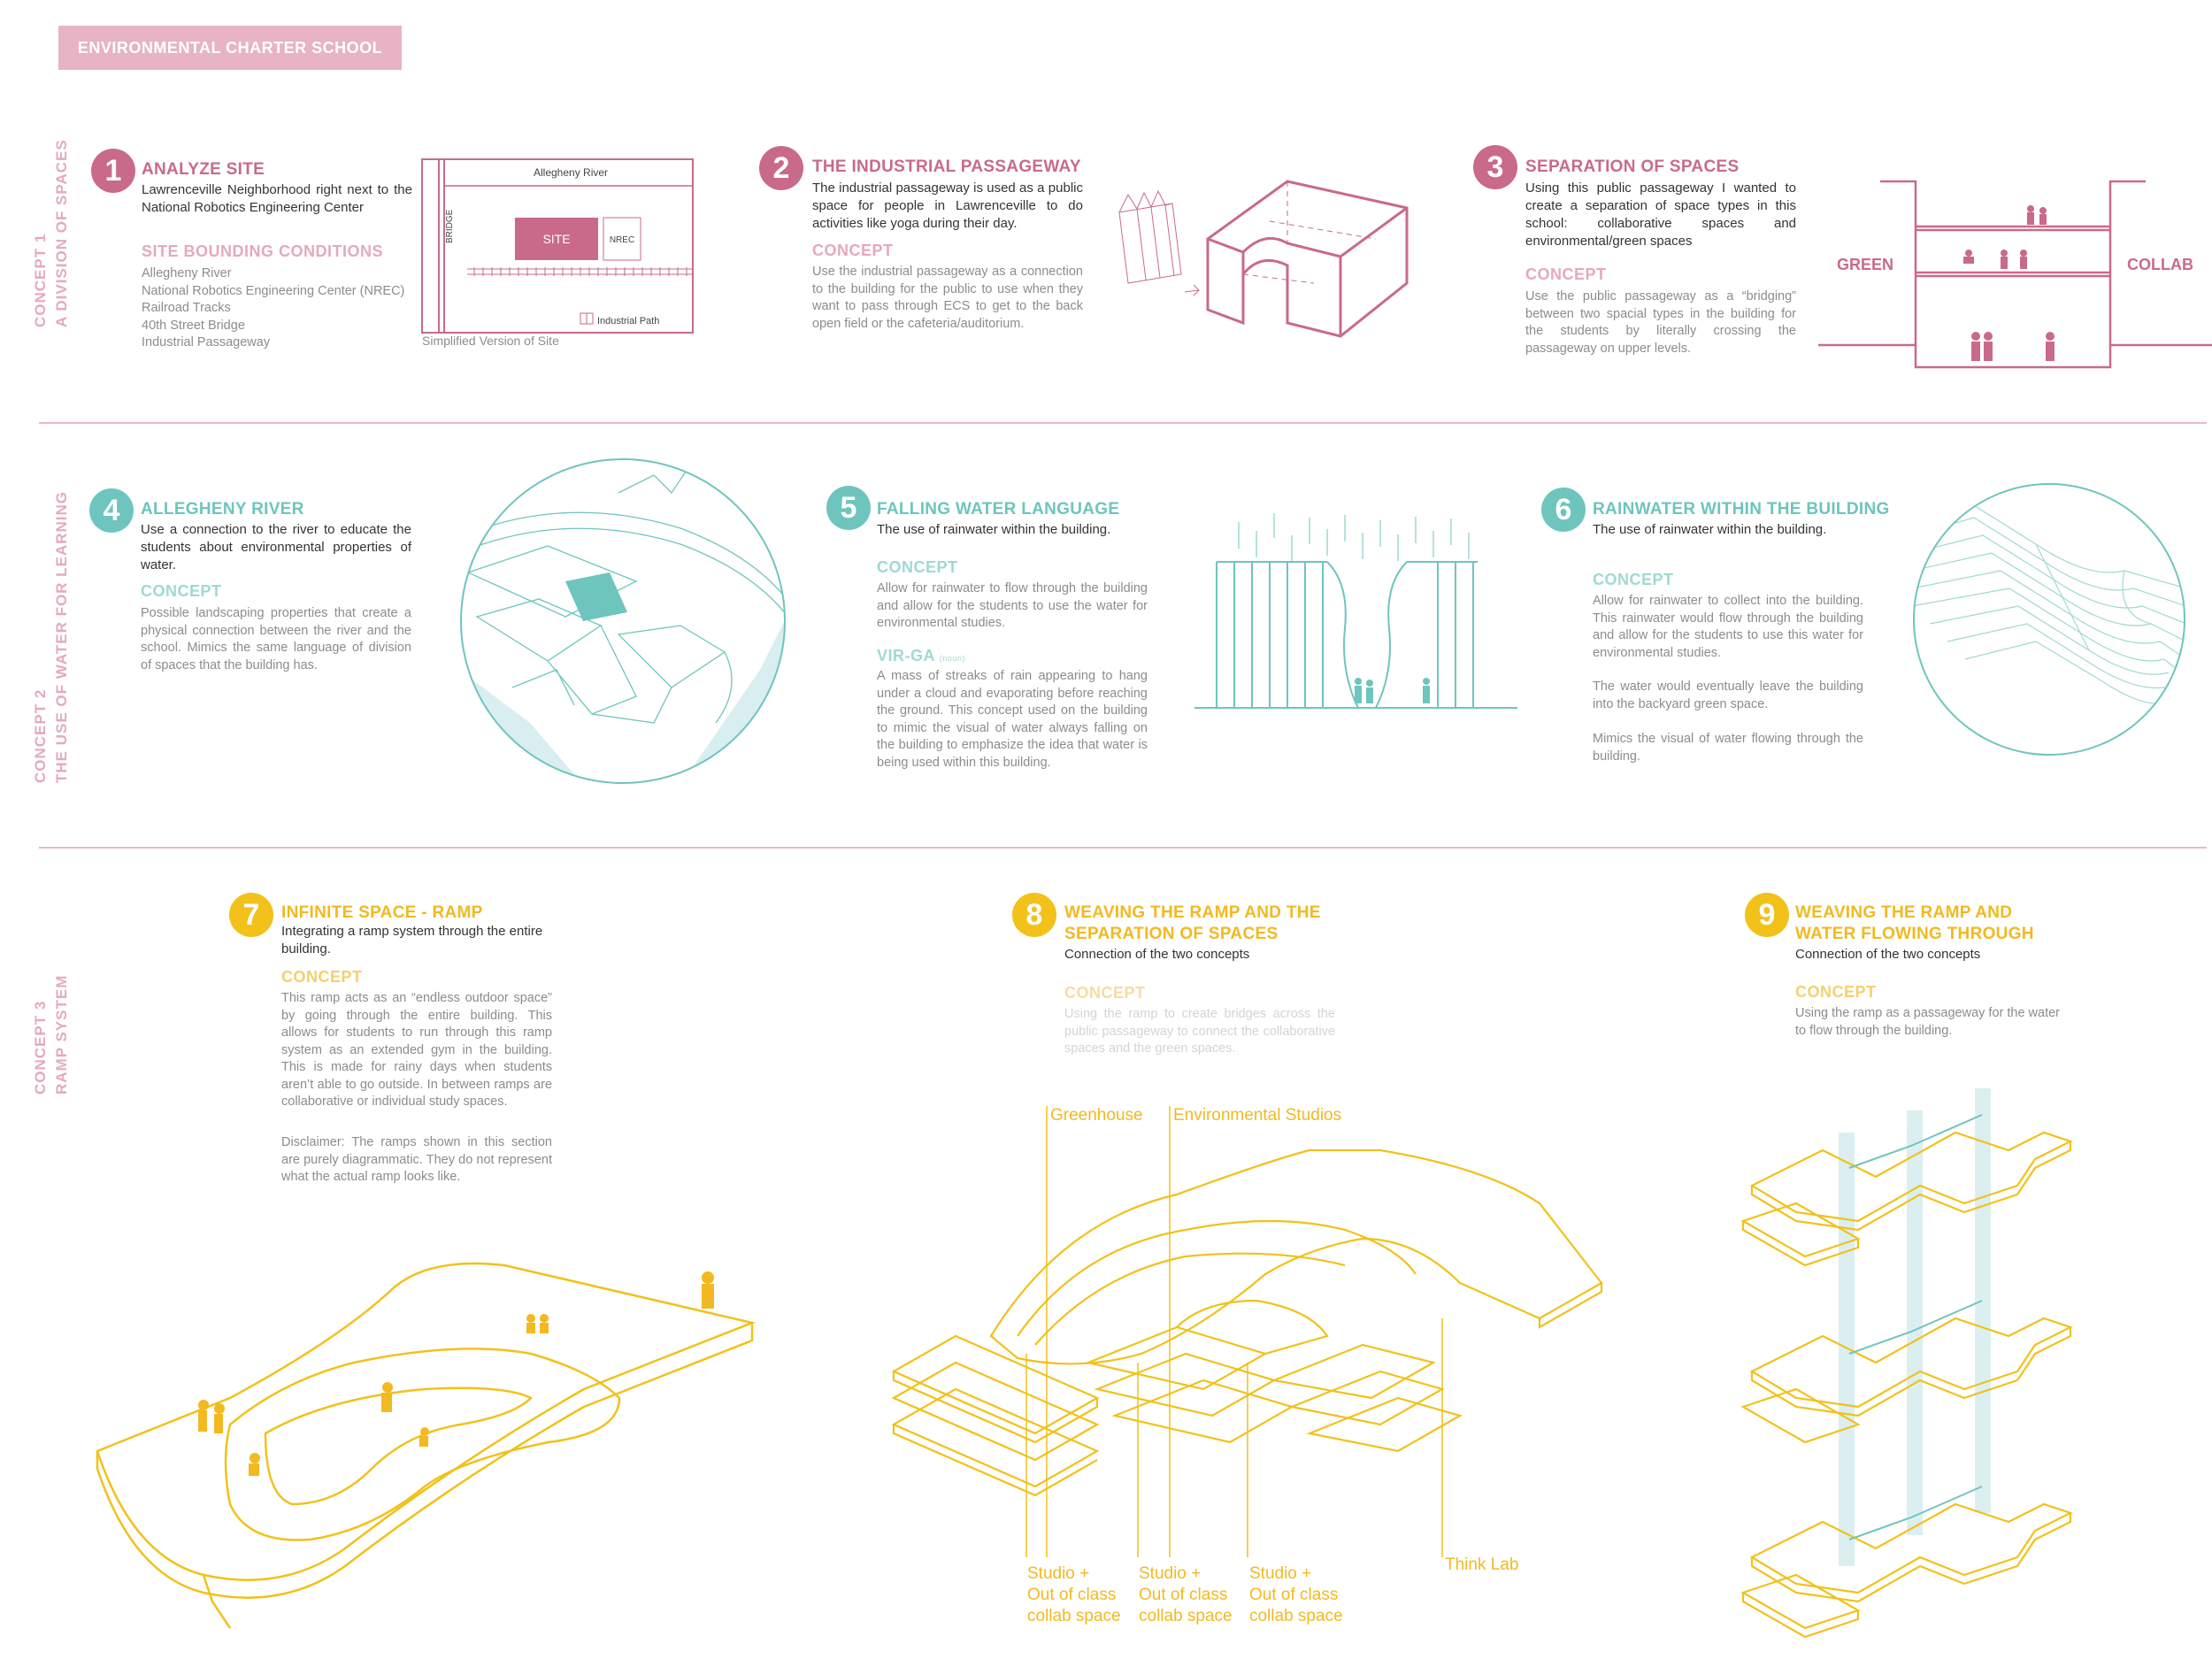  I want to click on section-1-subtitle: SITE BOUNDING CONDITIONS, so click(263, 251).